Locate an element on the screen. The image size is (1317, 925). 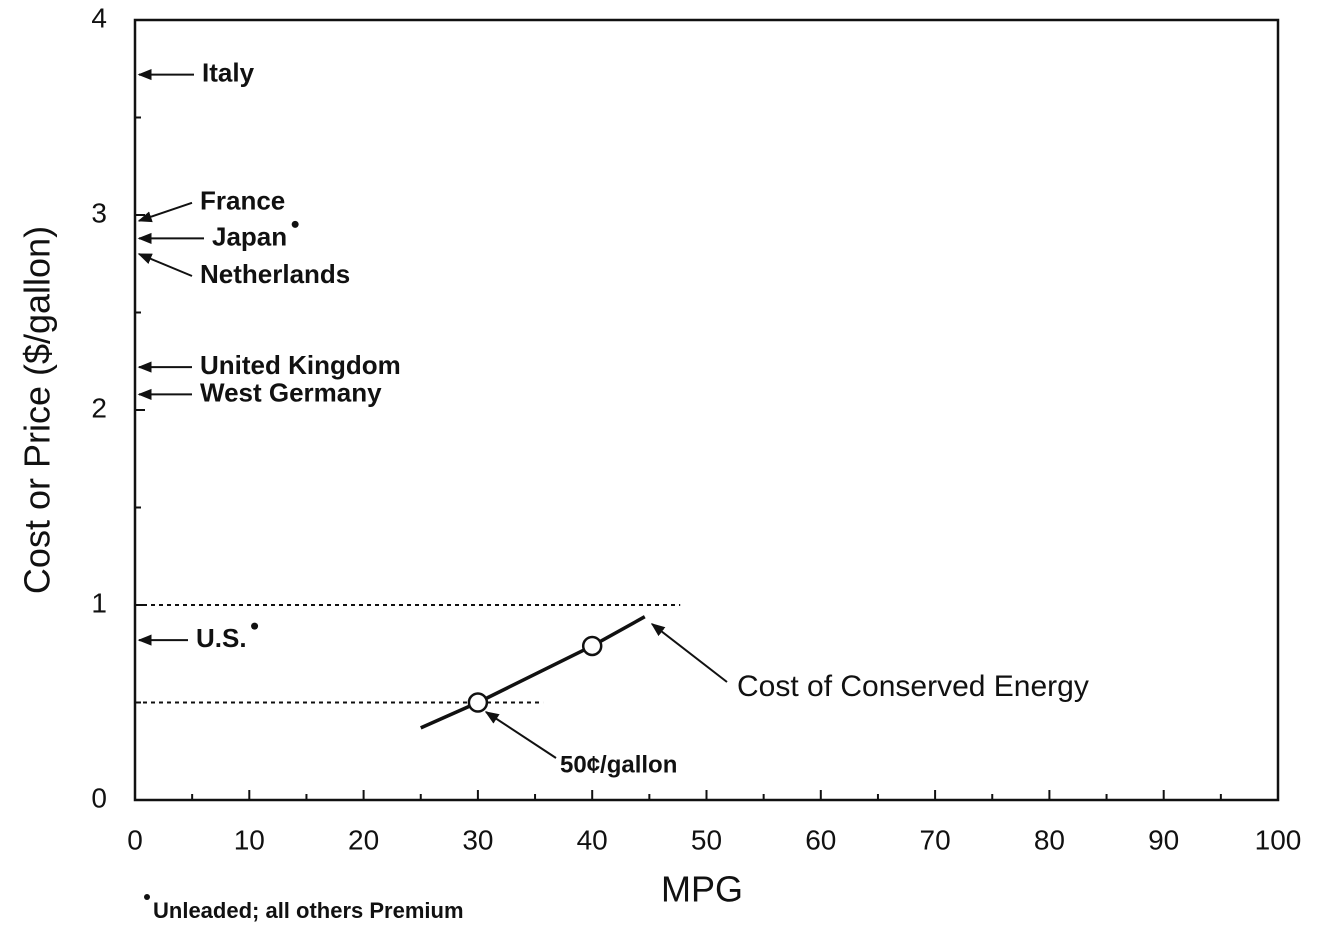
footnote-marker is located at coordinates (147, 897).